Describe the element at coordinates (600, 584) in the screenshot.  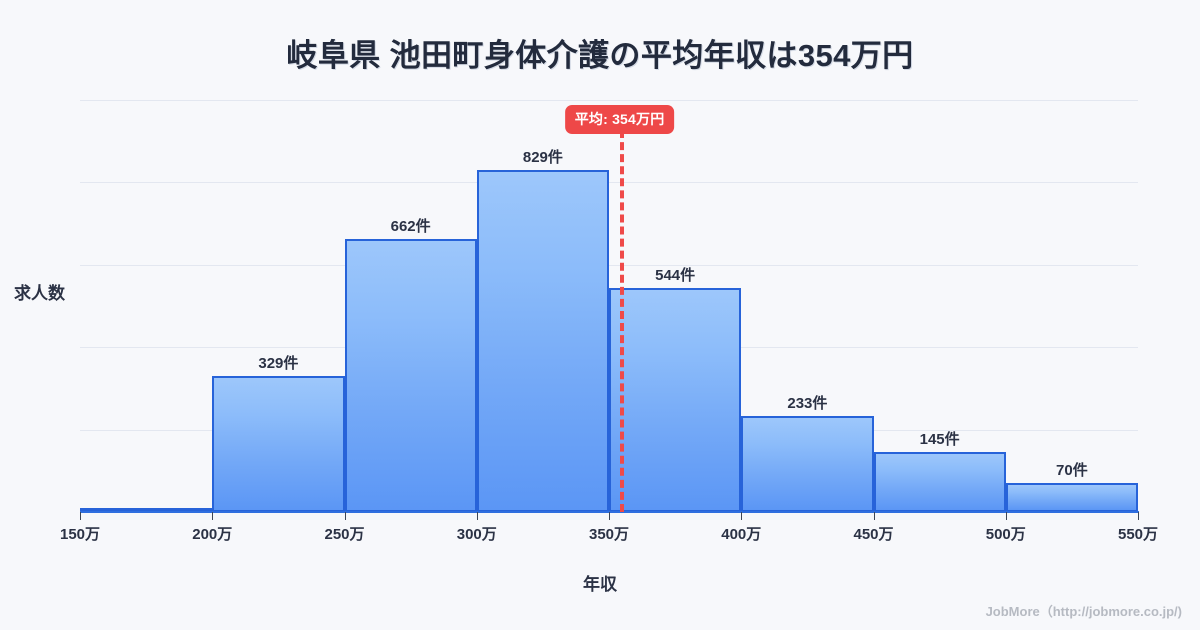
I see `x-axis-title: 年収` at that location.